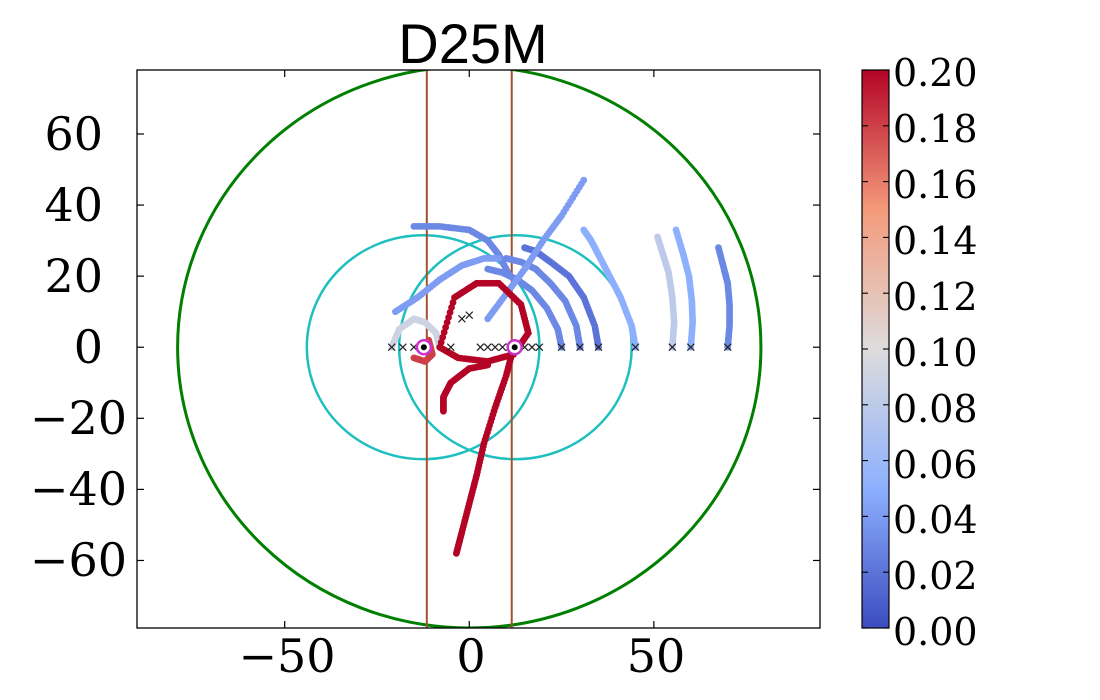 This screenshot has height=700, width=1100. I want to click on colorbar-ticks, so click(875, 349).